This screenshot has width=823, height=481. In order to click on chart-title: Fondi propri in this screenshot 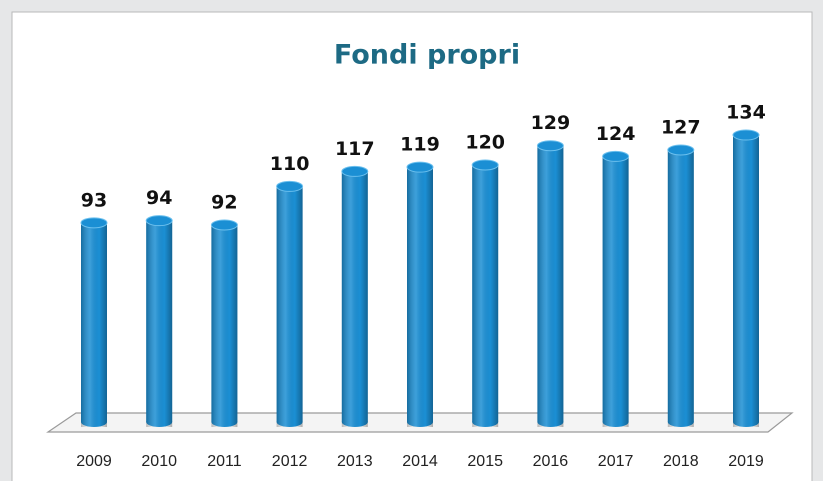, I will do `click(427, 55)`.